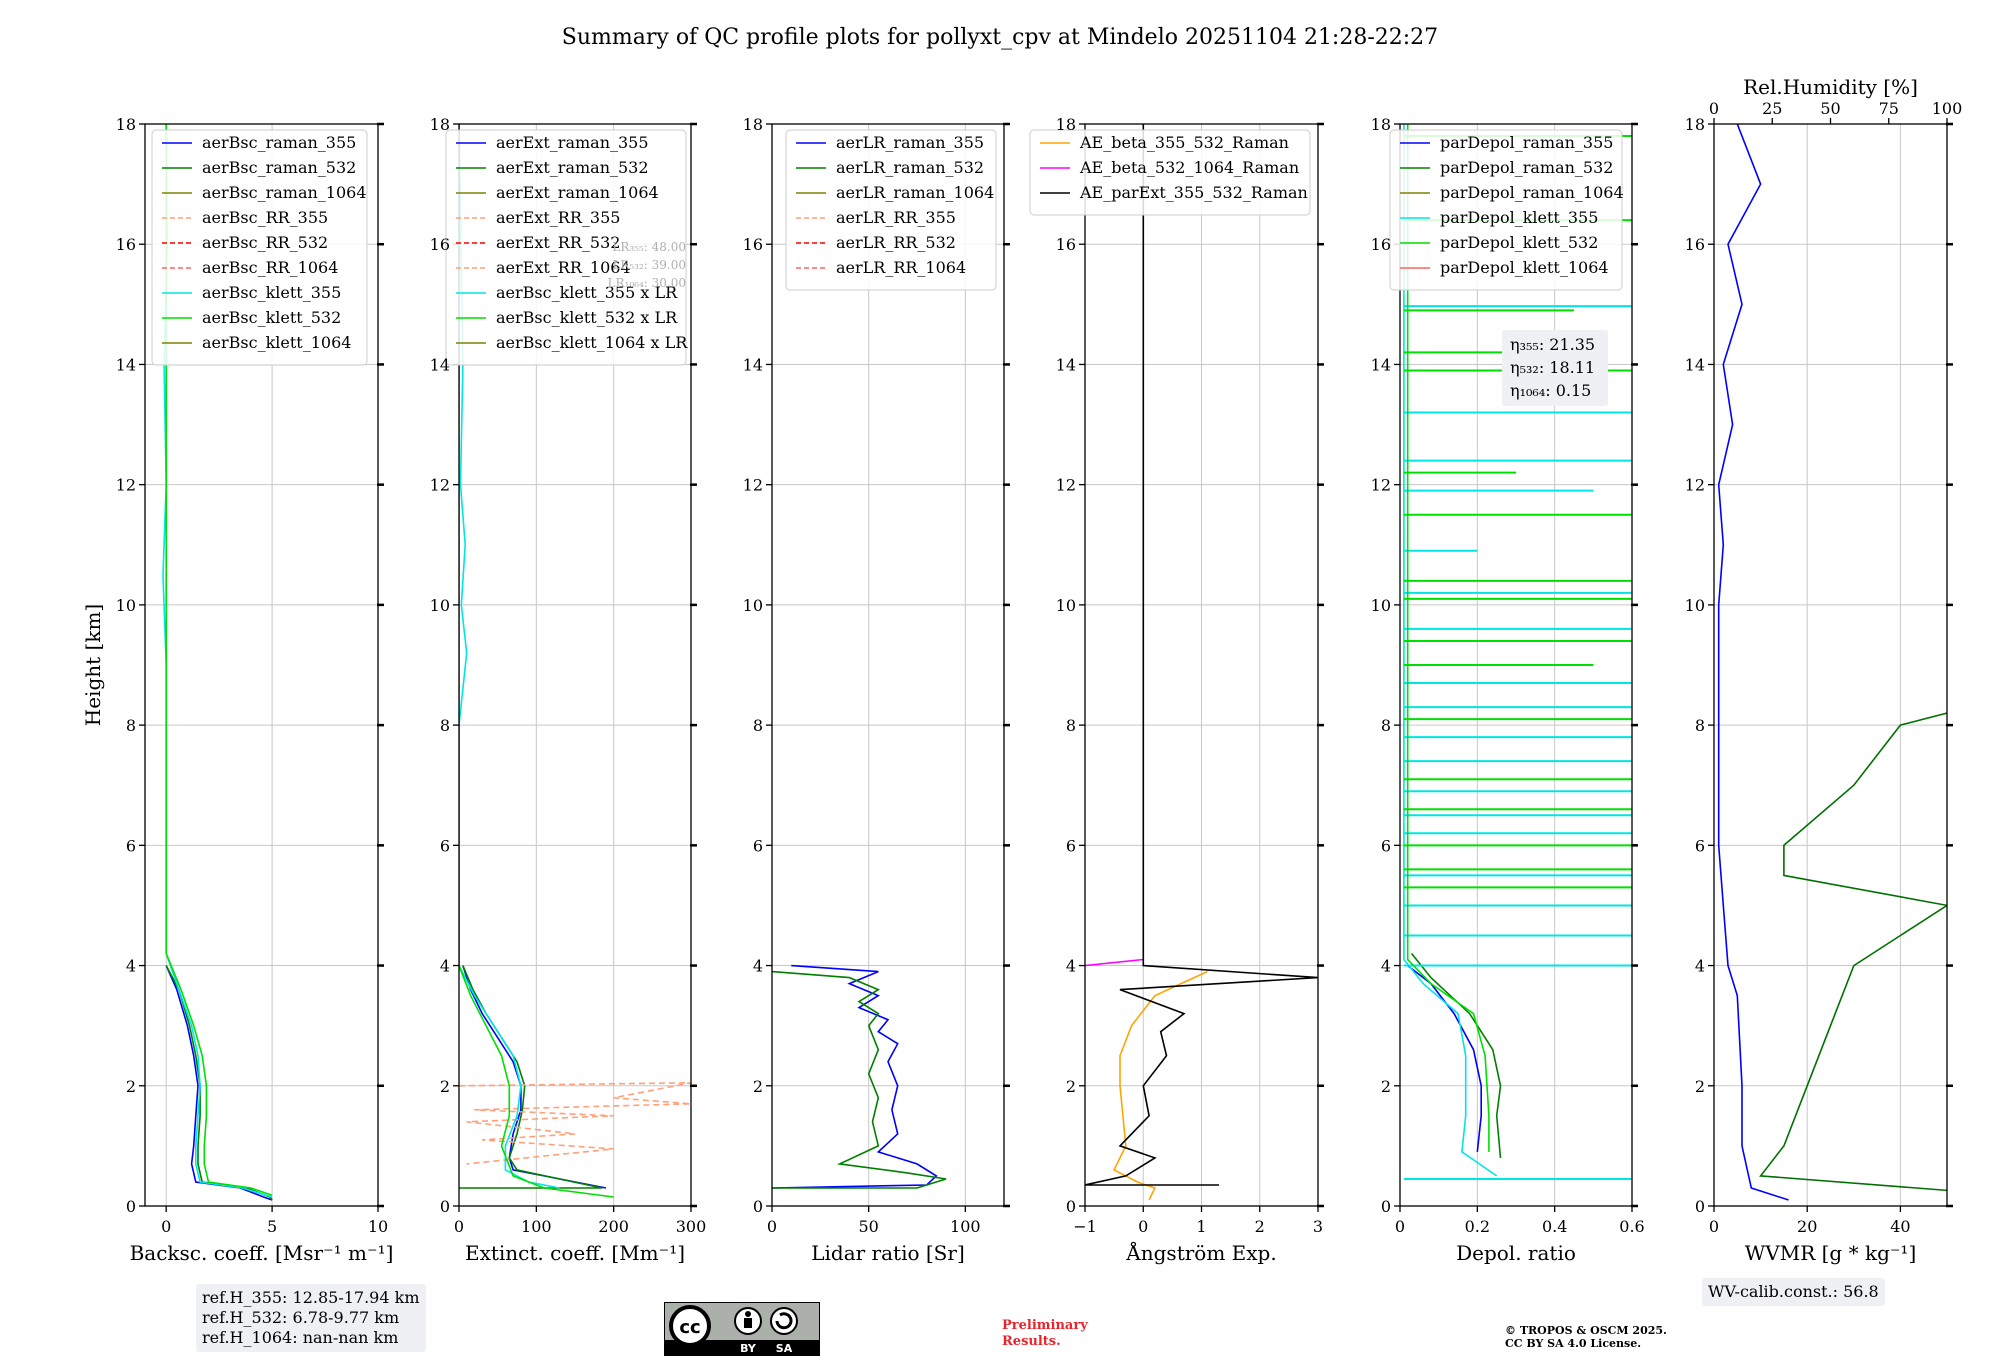 This screenshot has height=1360, width=2000. What do you see at coordinates (1831, 1253) in the screenshot?
I see `x-axis-label: WVMR [g * kg⁻¹]` at bounding box center [1831, 1253].